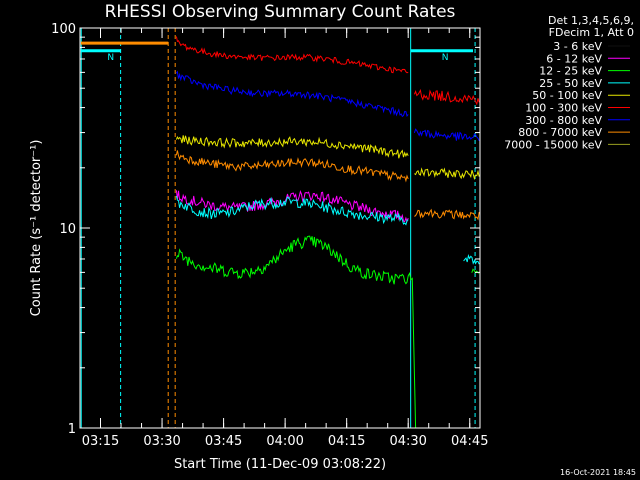 Image resolution: width=640 pixels, height=480 pixels. I want to click on x-tick-label: 03:30, so click(161, 441).